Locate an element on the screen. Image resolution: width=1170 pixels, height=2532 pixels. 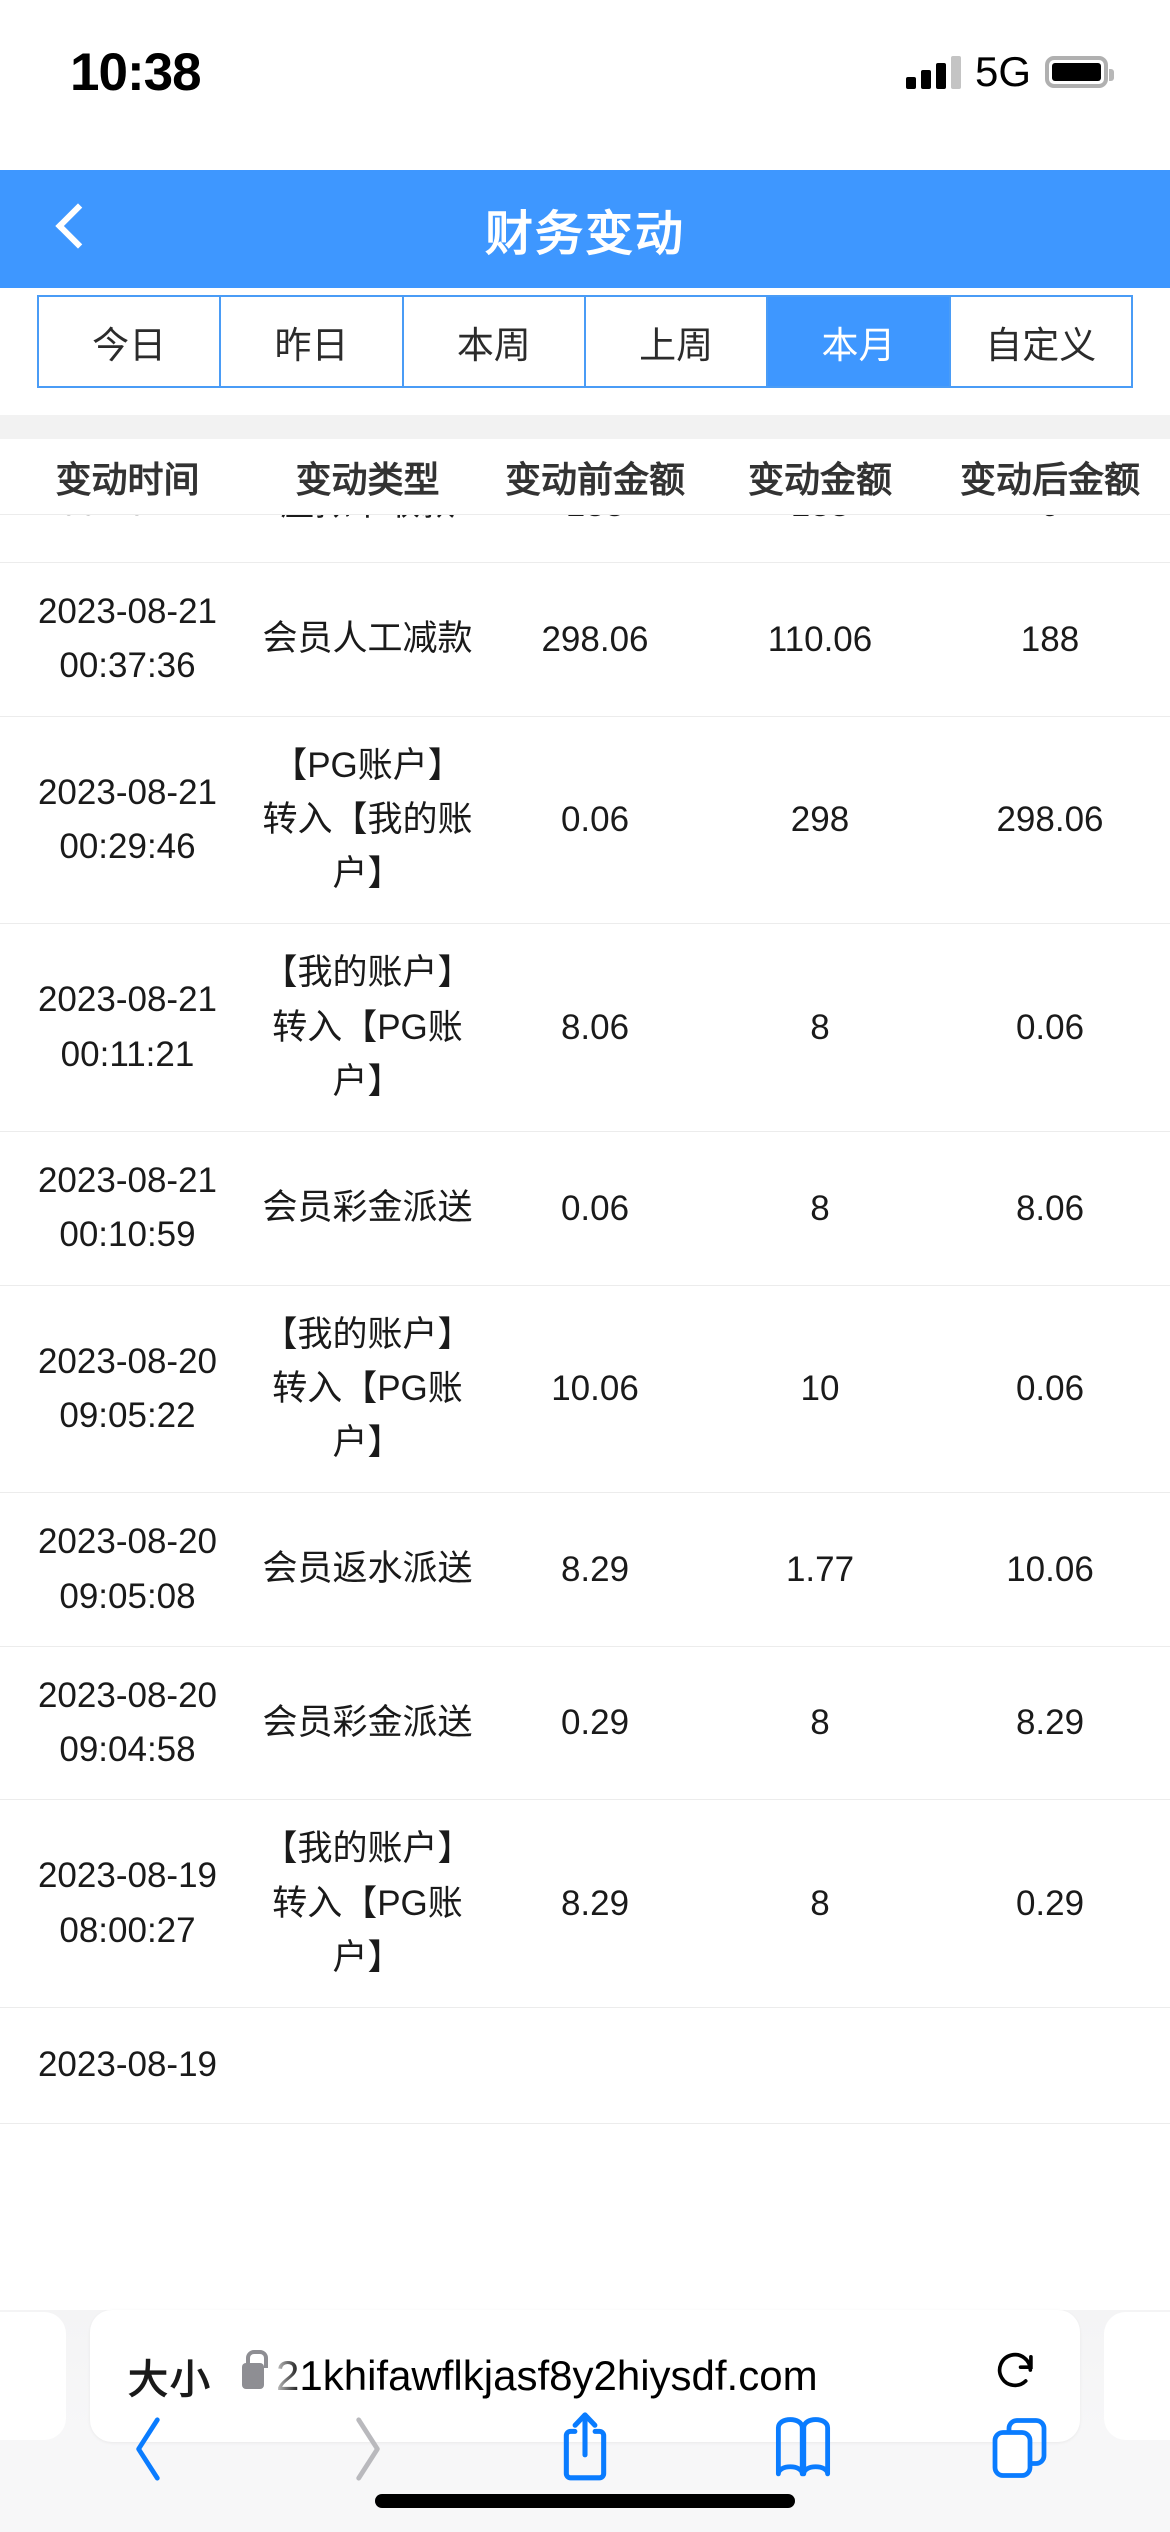
cell-amount-before: 188 is located at coordinates (595, 530).